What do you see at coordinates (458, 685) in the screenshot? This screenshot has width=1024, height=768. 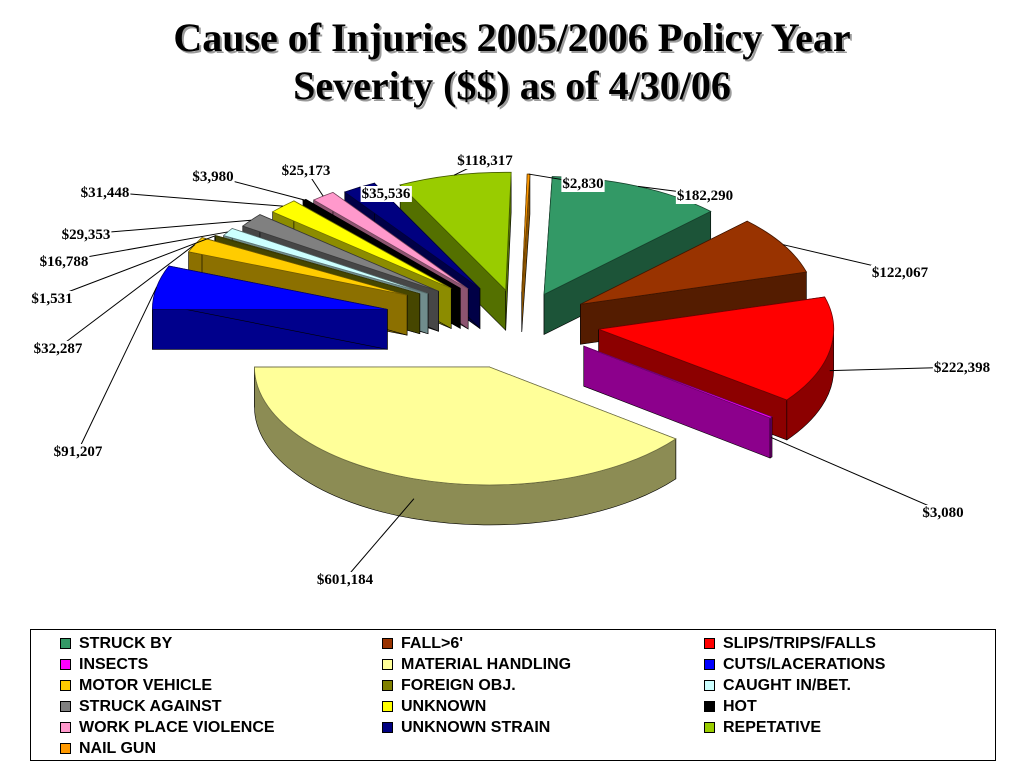 I see `legend-label: FOREIGN OBJ.` at bounding box center [458, 685].